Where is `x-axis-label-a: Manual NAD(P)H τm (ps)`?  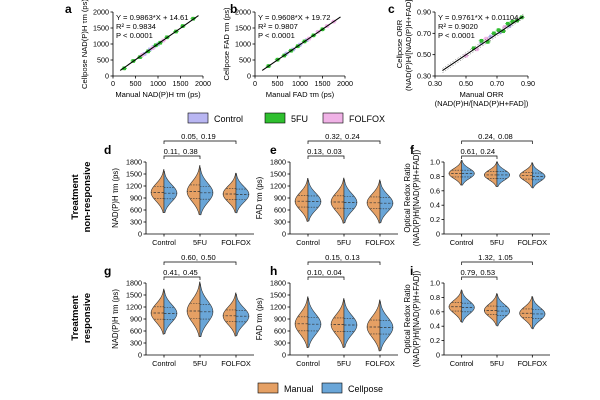 x-axis-label-a: Manual NAD(P)H τm (ps) is located at coordinates (158, 94).